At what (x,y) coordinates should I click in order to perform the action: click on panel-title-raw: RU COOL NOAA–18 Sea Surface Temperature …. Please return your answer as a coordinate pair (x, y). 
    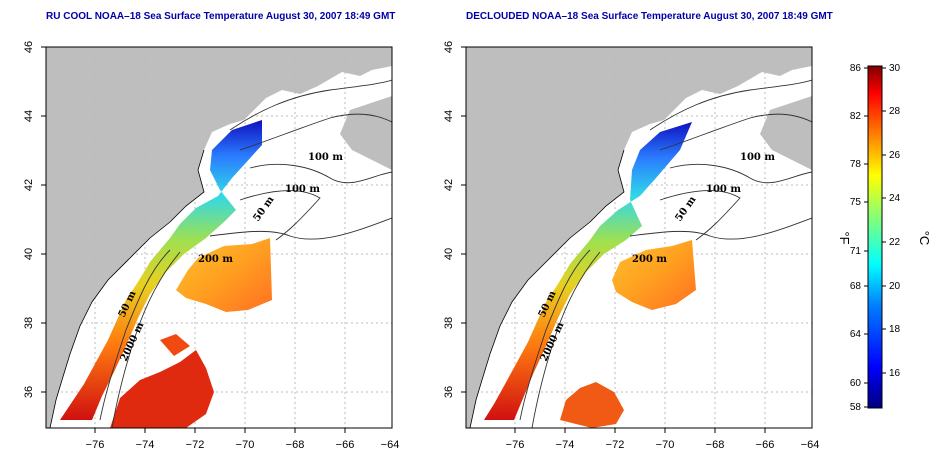
    Looking at the image, I should click on (221, 16).